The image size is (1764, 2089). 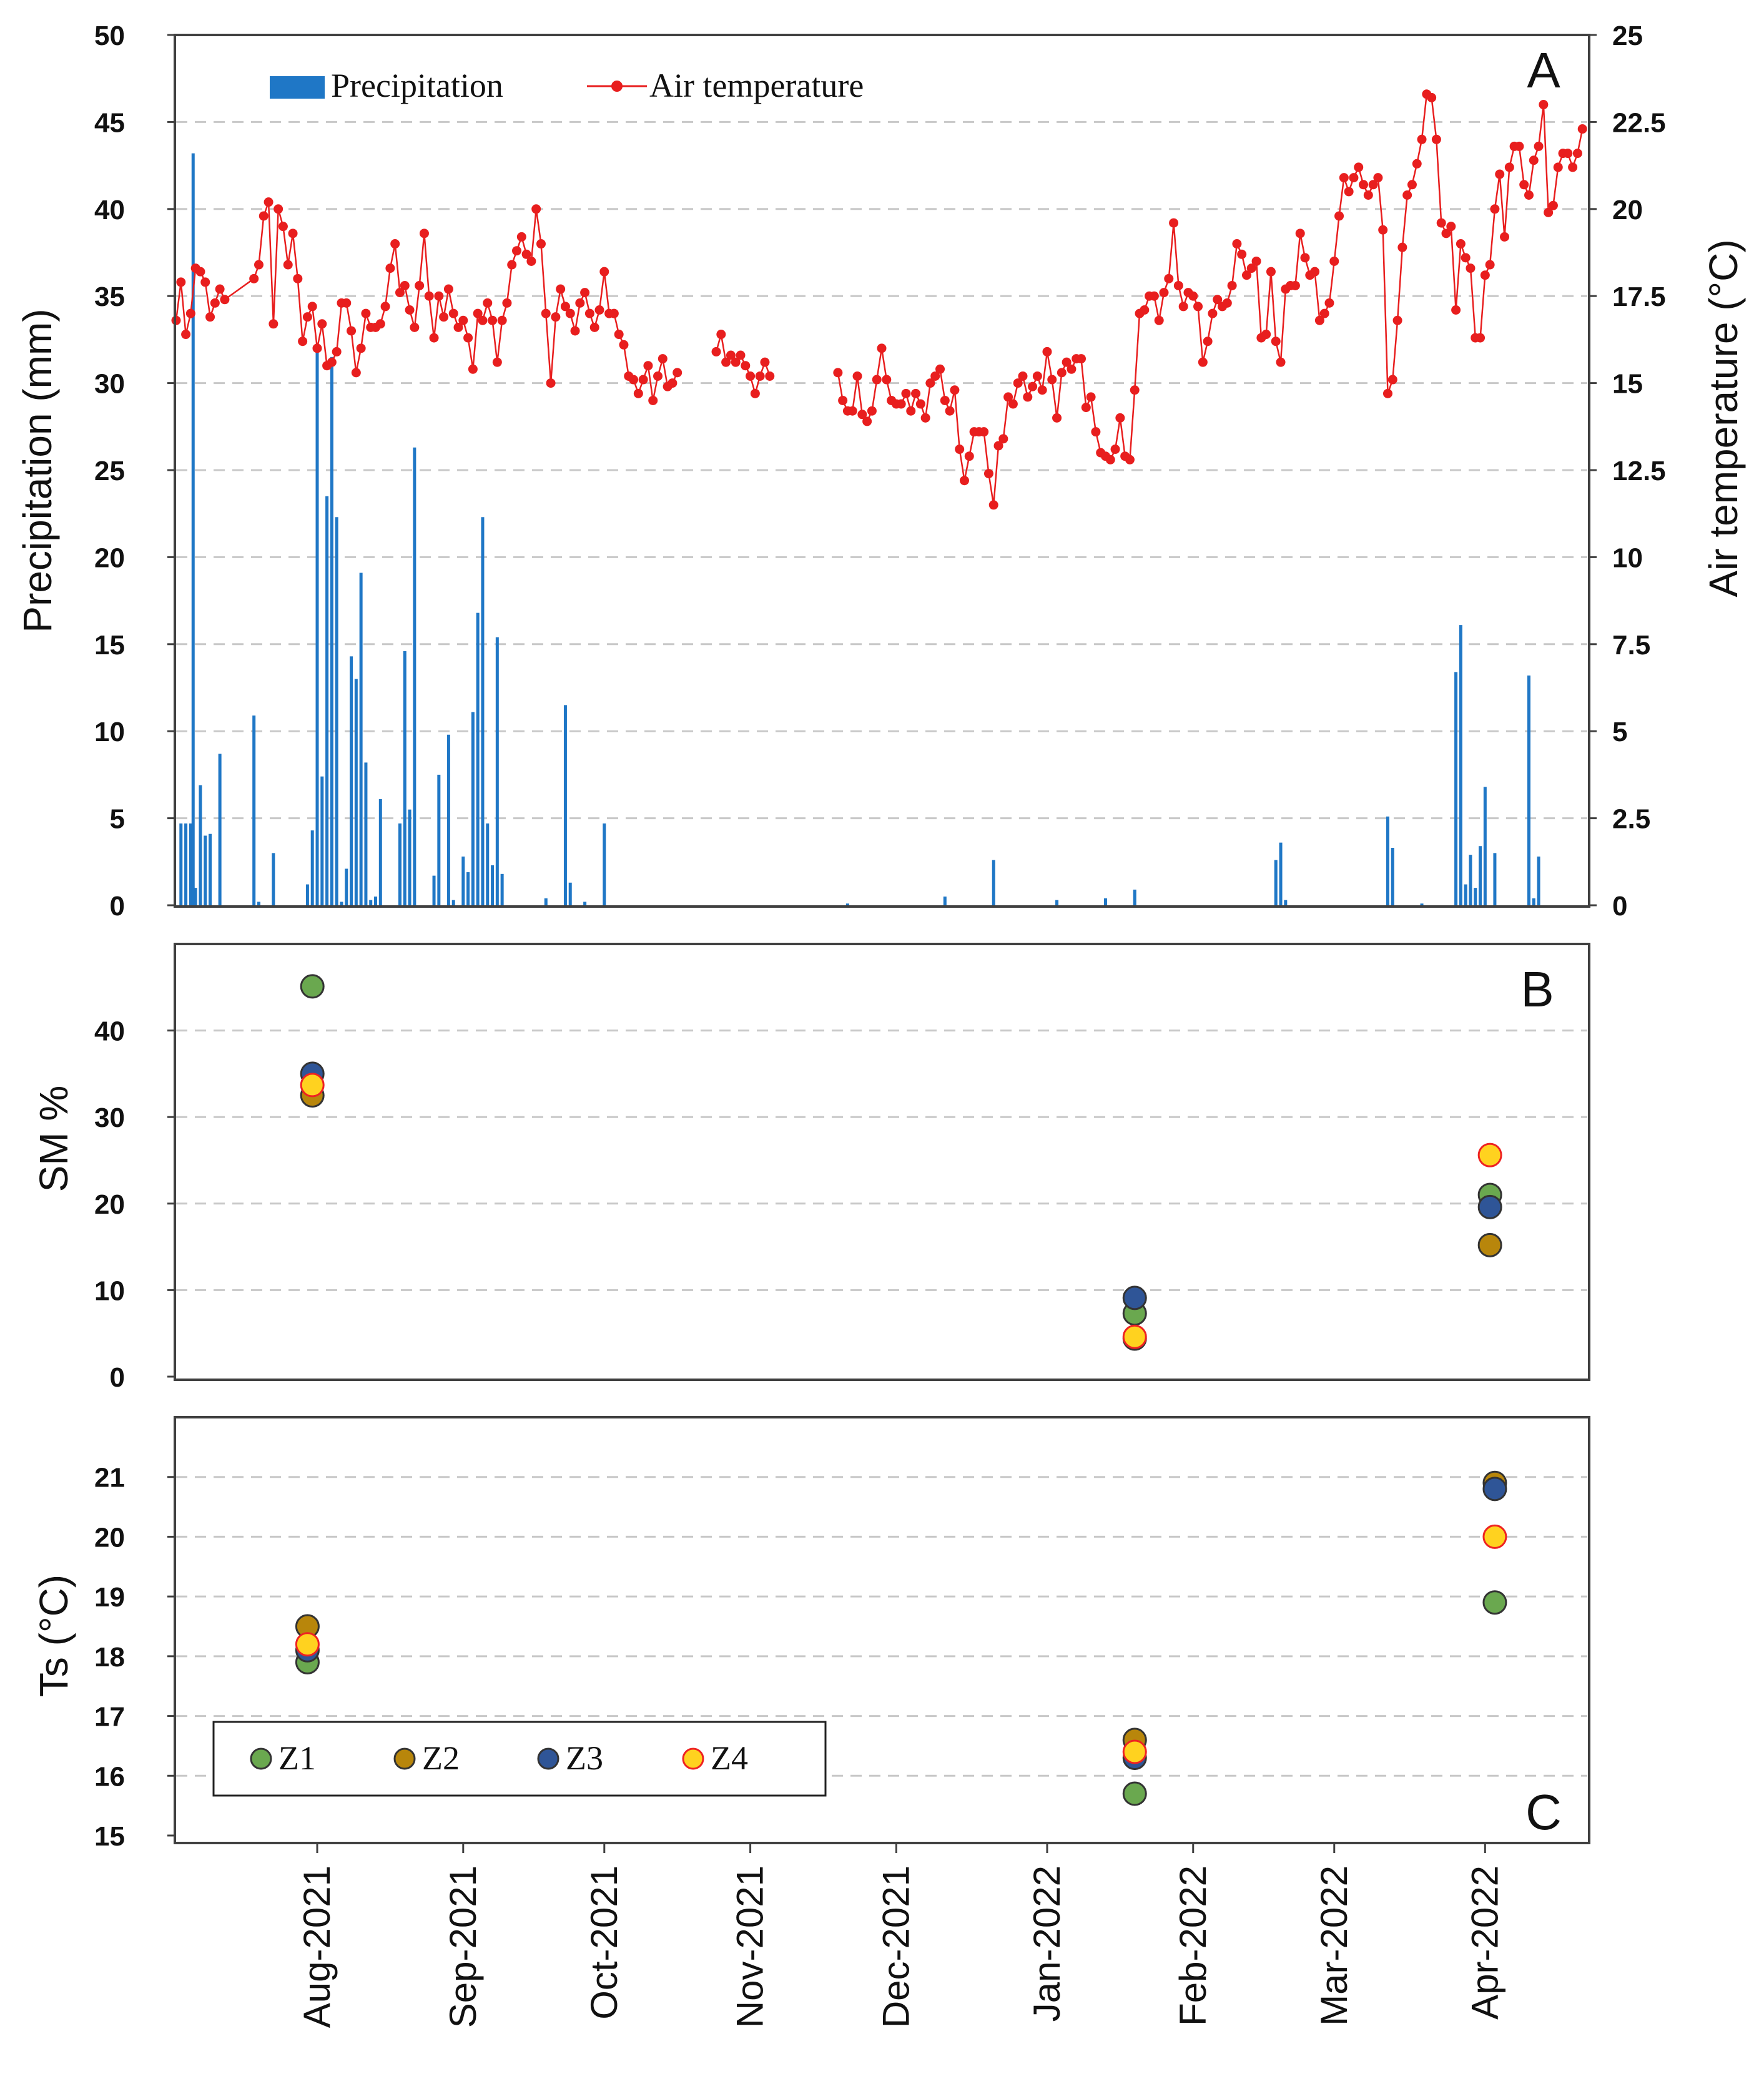 What do you see at coordinates (109, 36) in the screenshot?
I see `tick-label: 50` at bounding box center [109, 36].